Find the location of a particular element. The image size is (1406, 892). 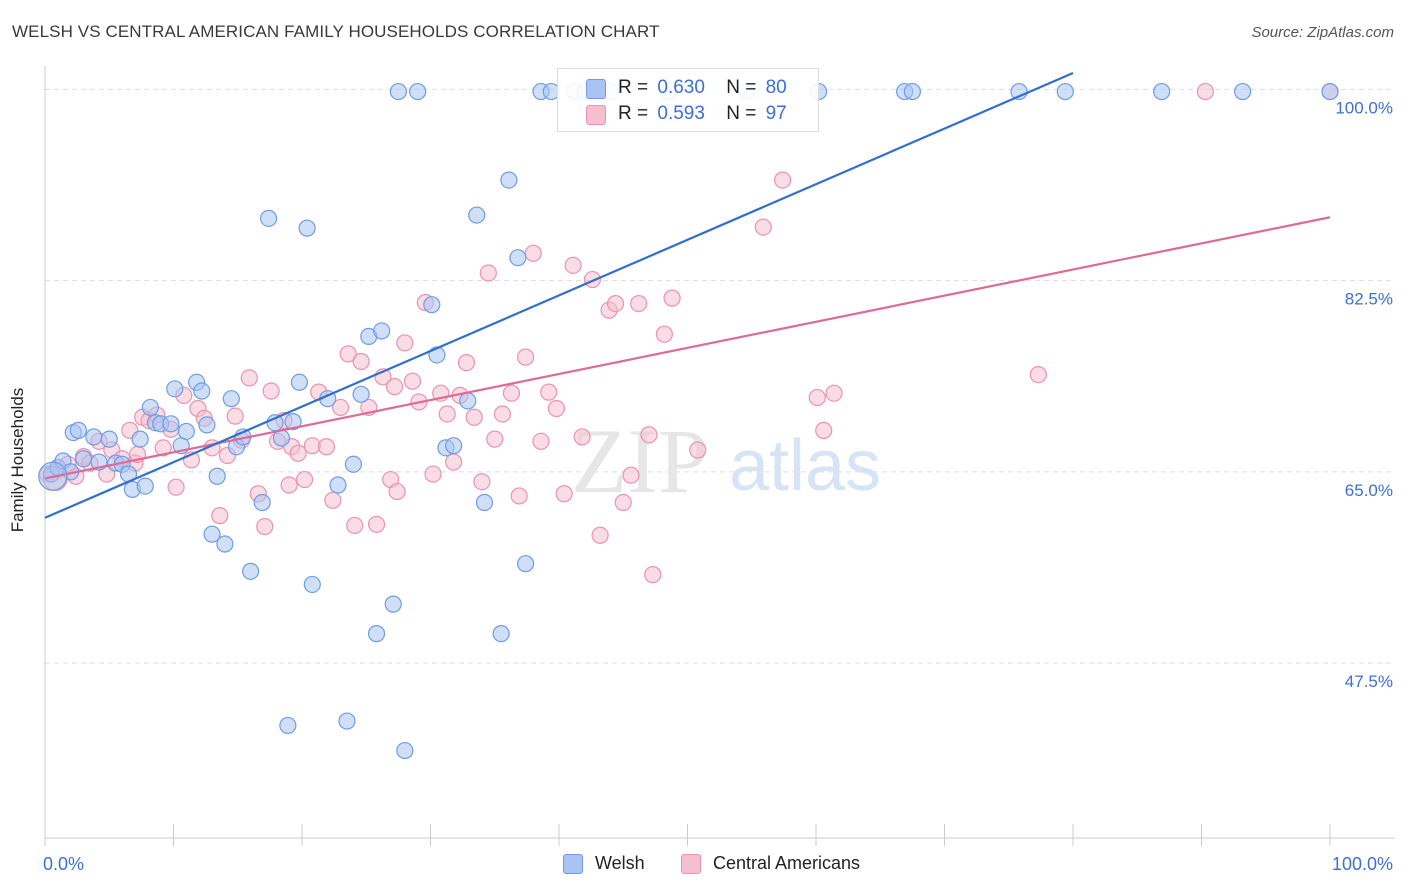

welsh-swatch is located at coordinates (596, 89).